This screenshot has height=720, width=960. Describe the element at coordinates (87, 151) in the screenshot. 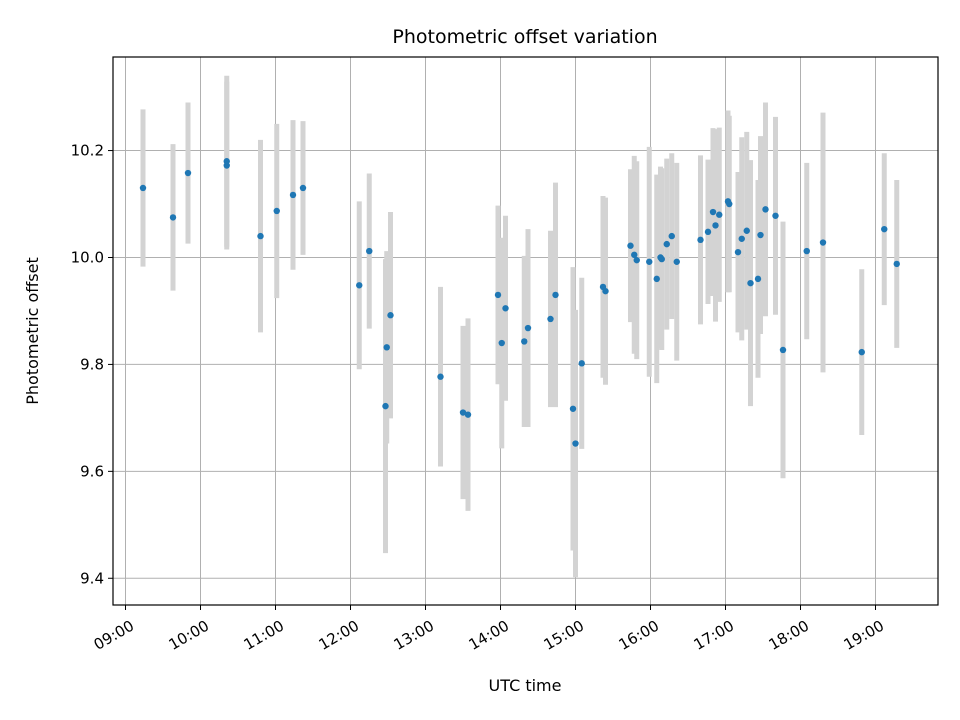

I see `y-tick-label: 10.2` at that location.